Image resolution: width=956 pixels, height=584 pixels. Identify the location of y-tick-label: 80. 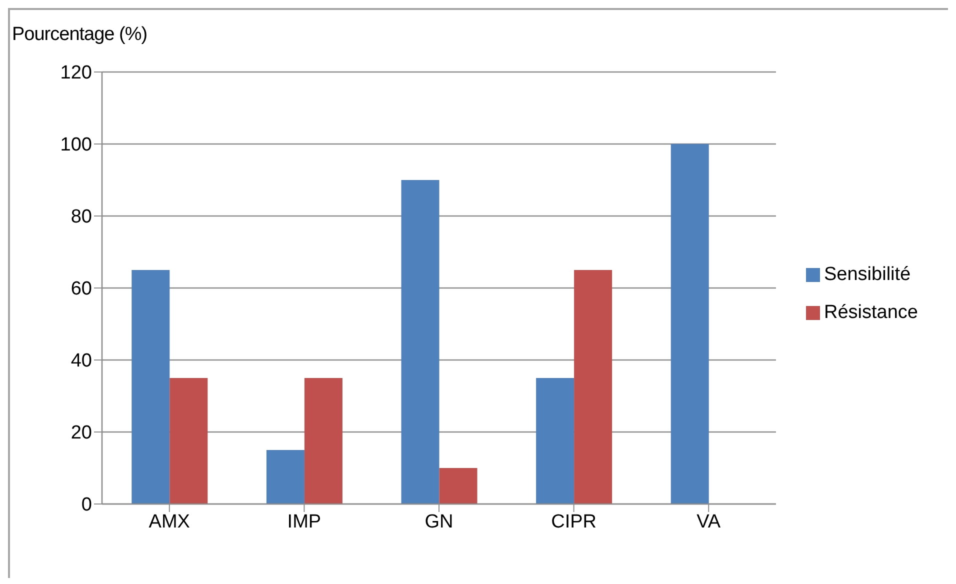
(81, 217).